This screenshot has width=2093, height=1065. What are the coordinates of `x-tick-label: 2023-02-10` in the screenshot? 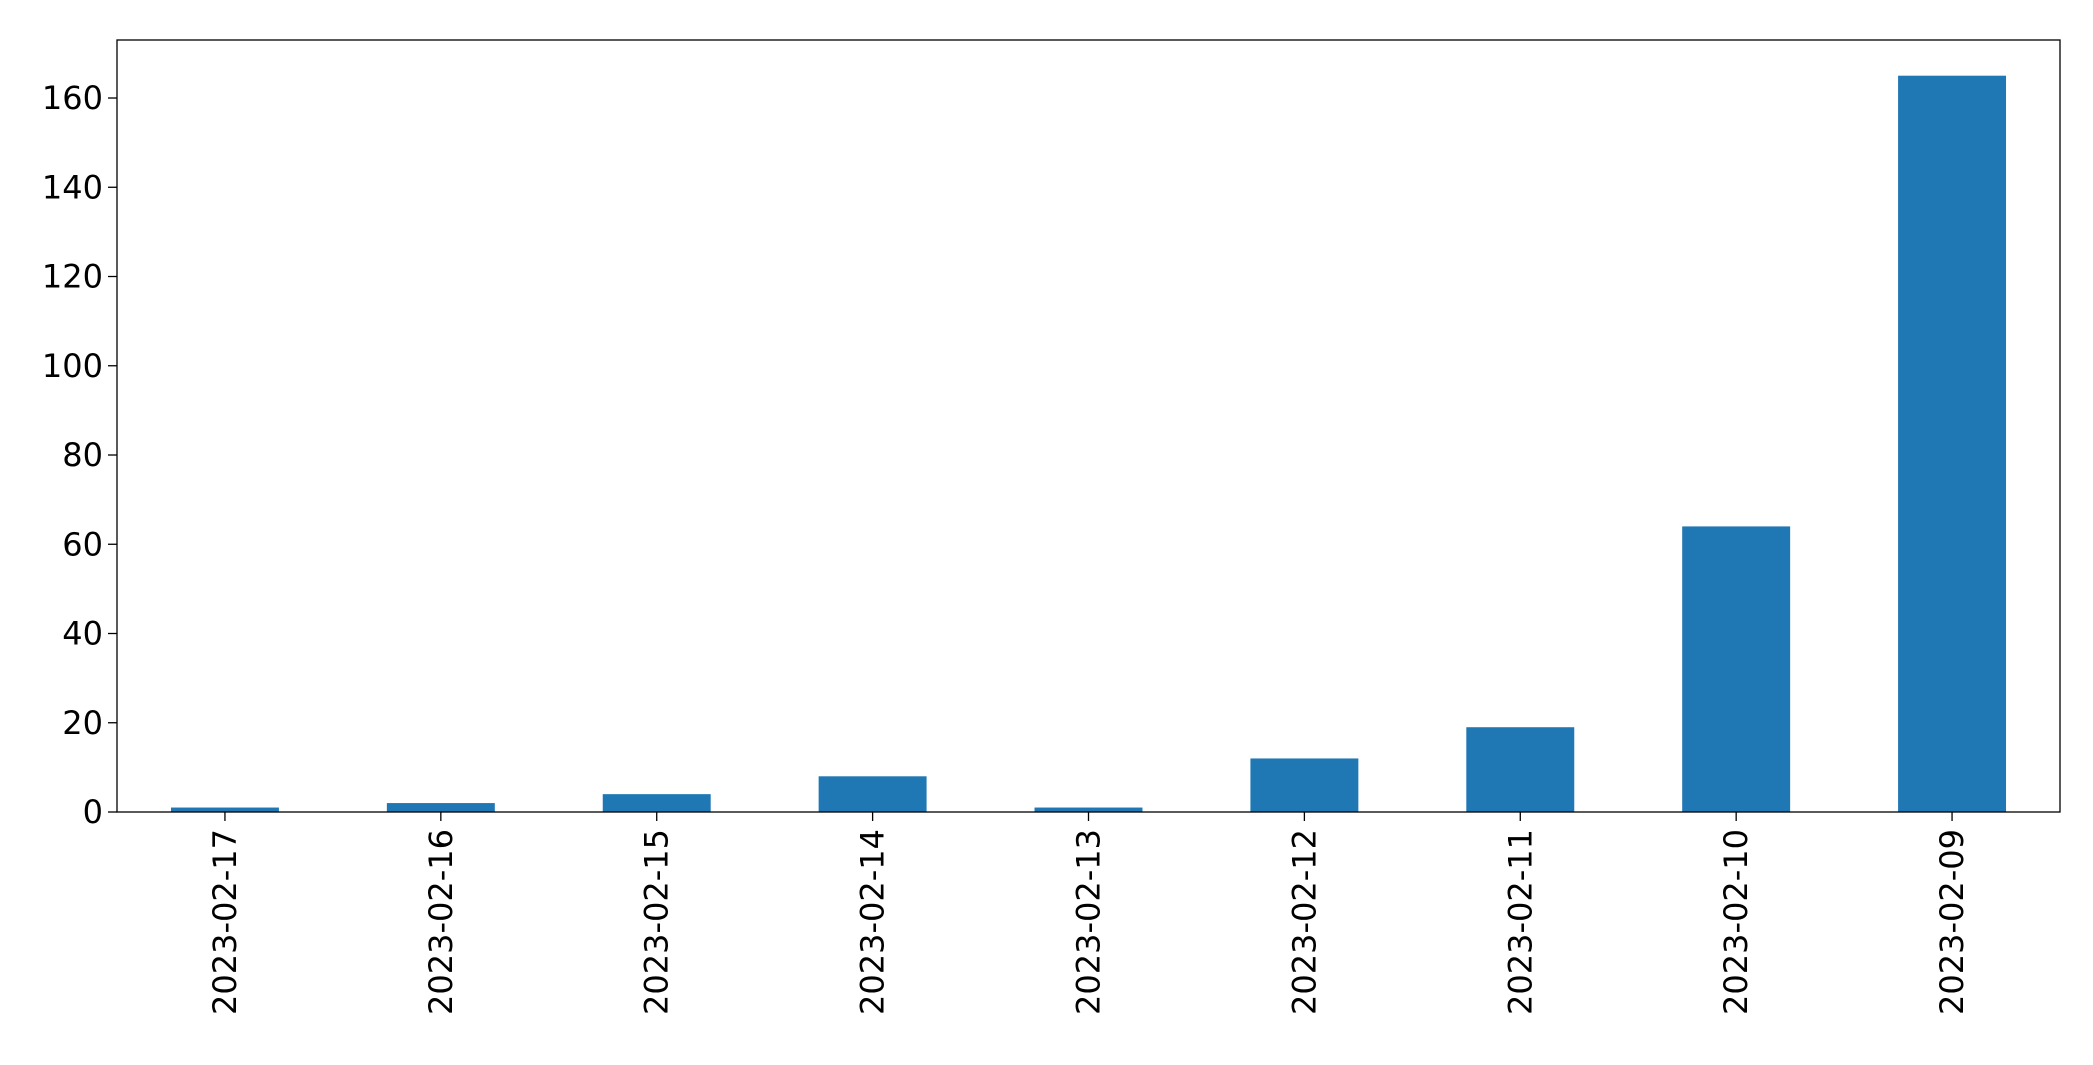 It's located at (1736, 922).